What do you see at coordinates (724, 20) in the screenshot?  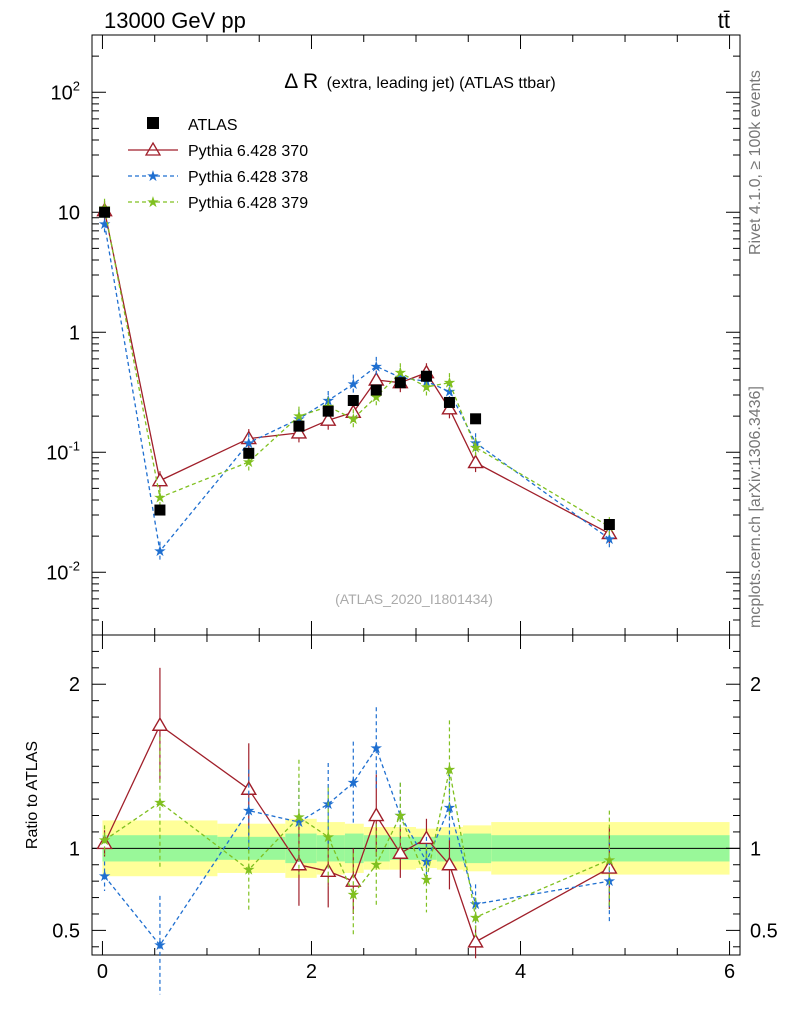 I see `process-label: tt̄` at bounding box center [724, 20].